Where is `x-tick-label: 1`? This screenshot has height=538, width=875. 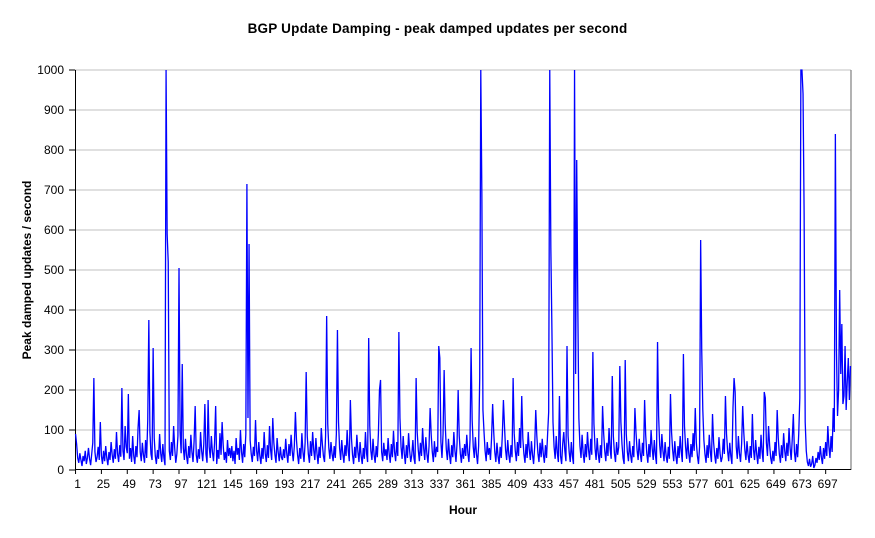 x-tick-label: 1 is located at coordinates (77, 484).